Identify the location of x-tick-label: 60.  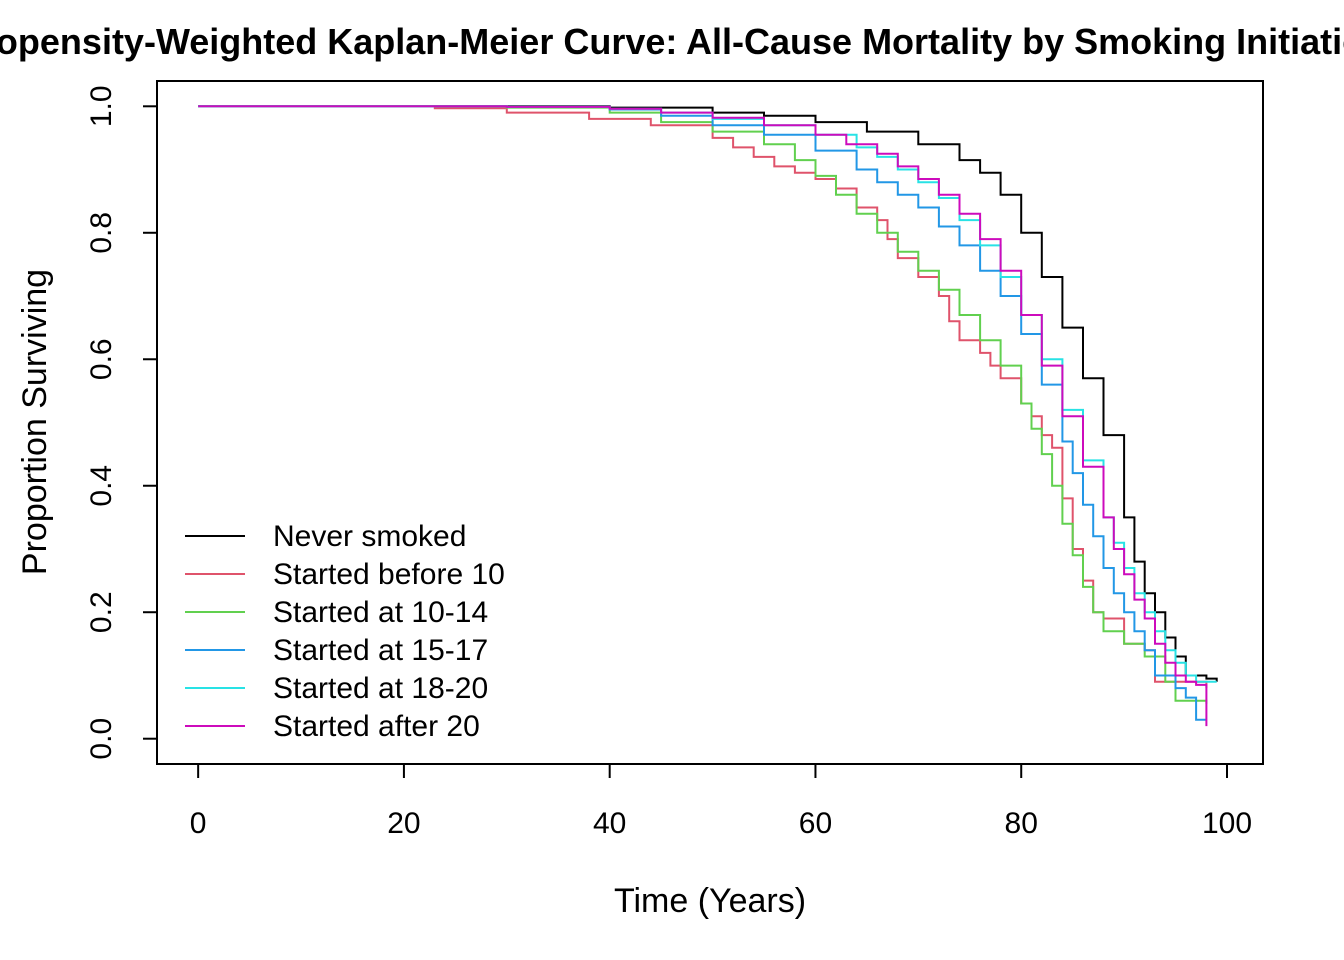
(815, 823).